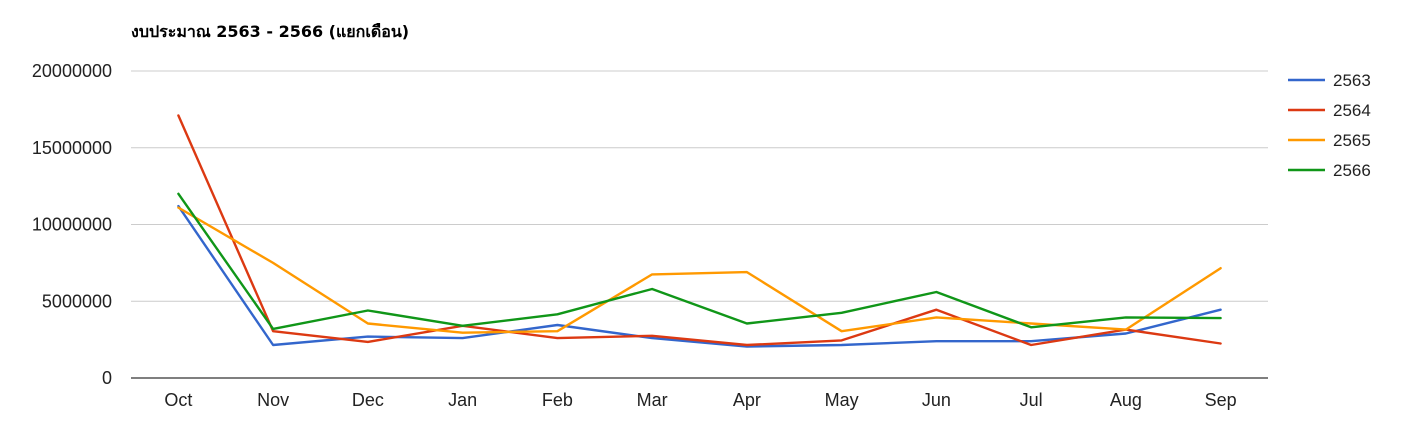  I want to click on legend-item-2564: 2564, so click(1329, 110).